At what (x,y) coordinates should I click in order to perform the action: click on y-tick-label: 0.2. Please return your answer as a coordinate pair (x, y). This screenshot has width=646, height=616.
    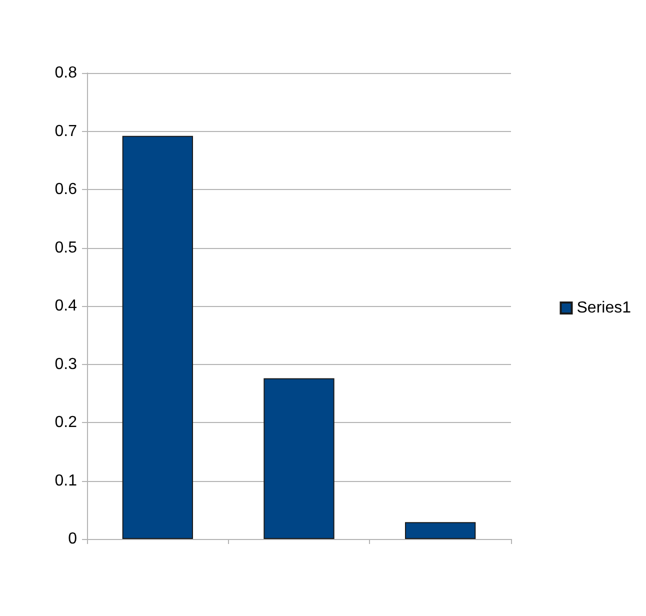
    Looking at the image, I should click on (66, 422).